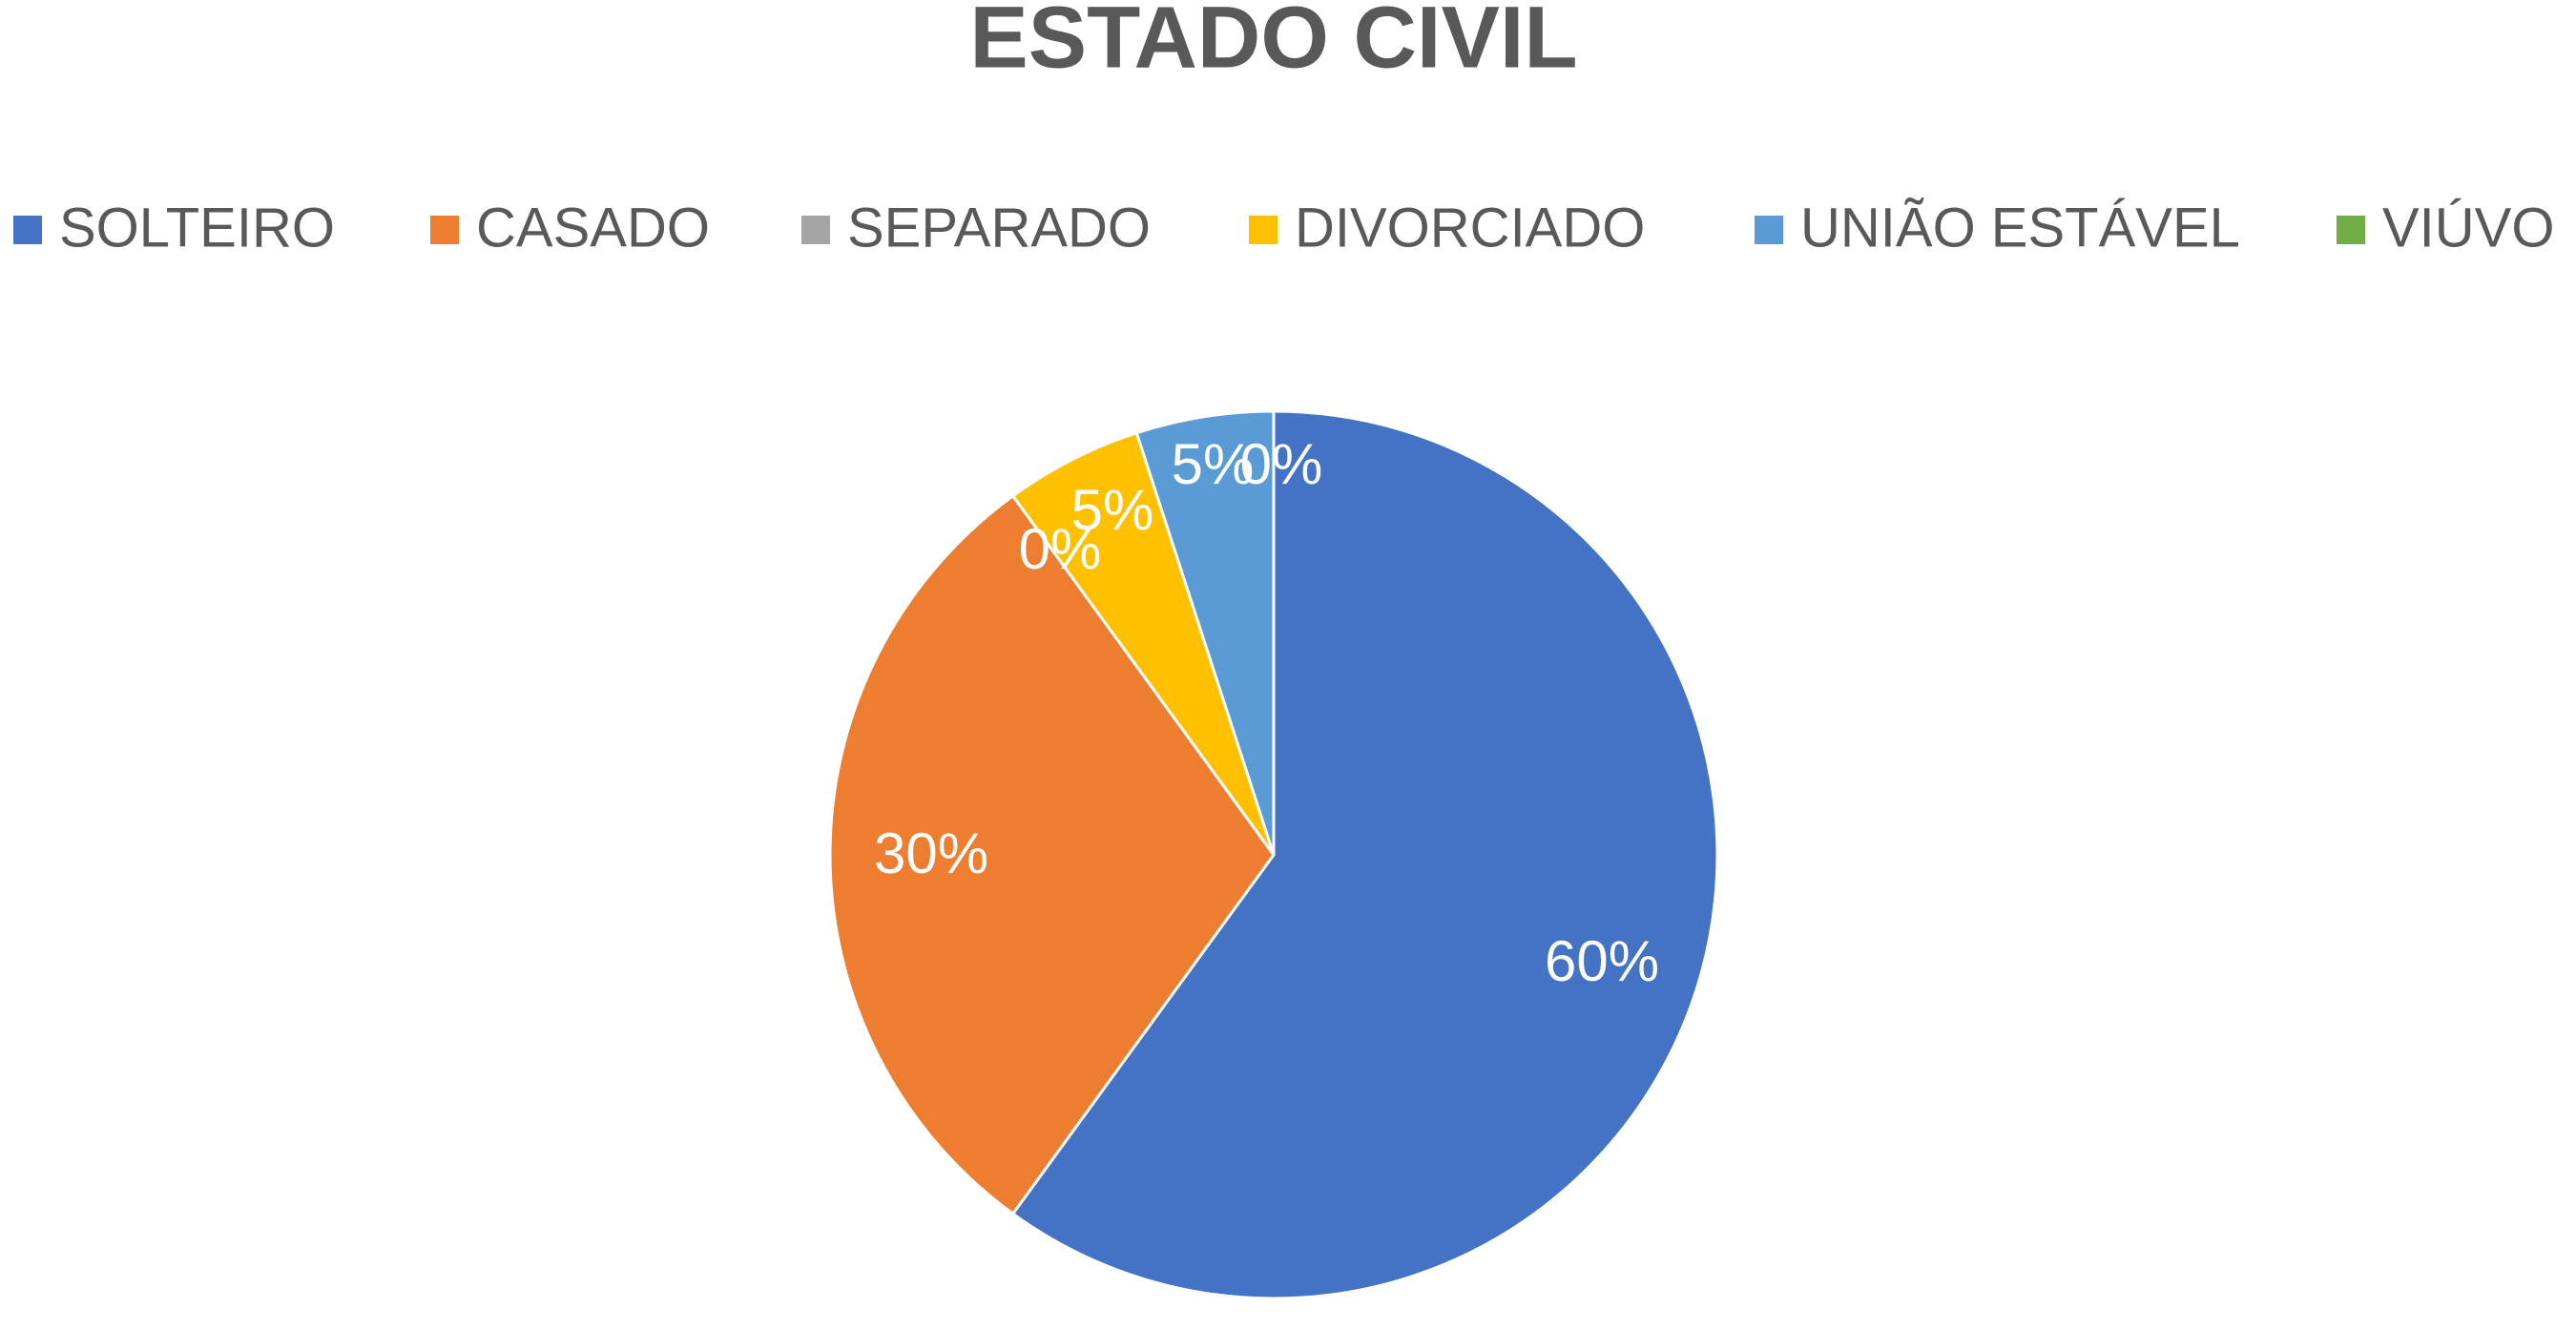  What do you see at coordinates (1470, 228) in the screenshot?
I see `legend-label: DIVORCIADO` at bounding box center [1470, 228].